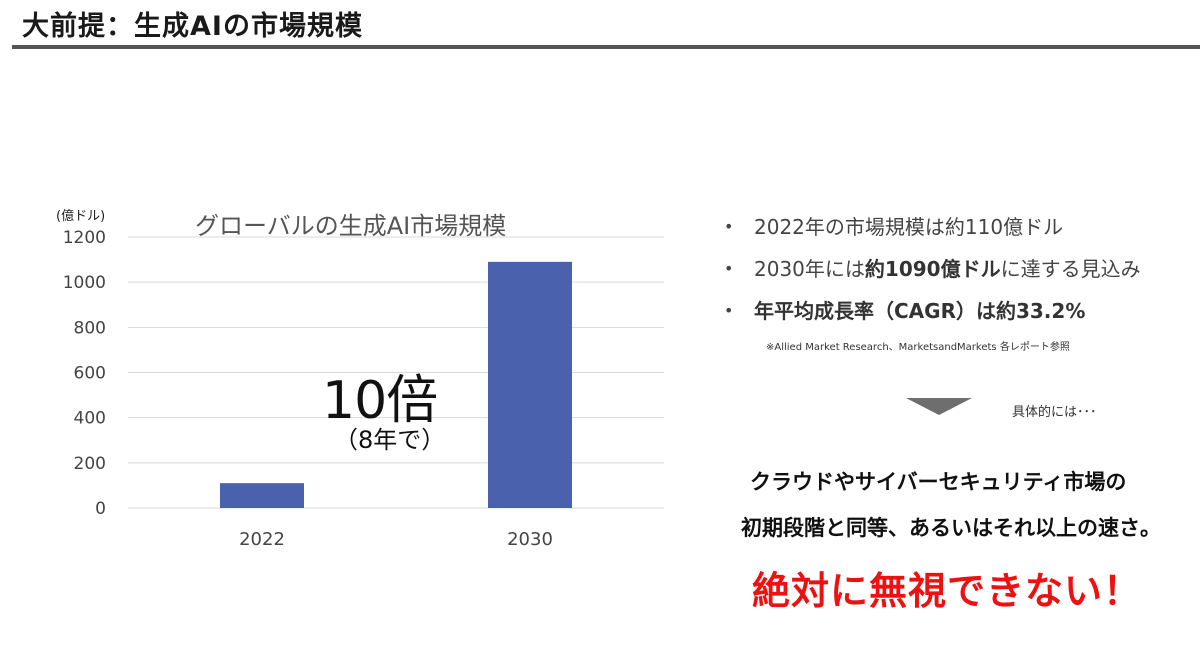  I want to click on bullet-text: 2030年には, so click(809, 269).